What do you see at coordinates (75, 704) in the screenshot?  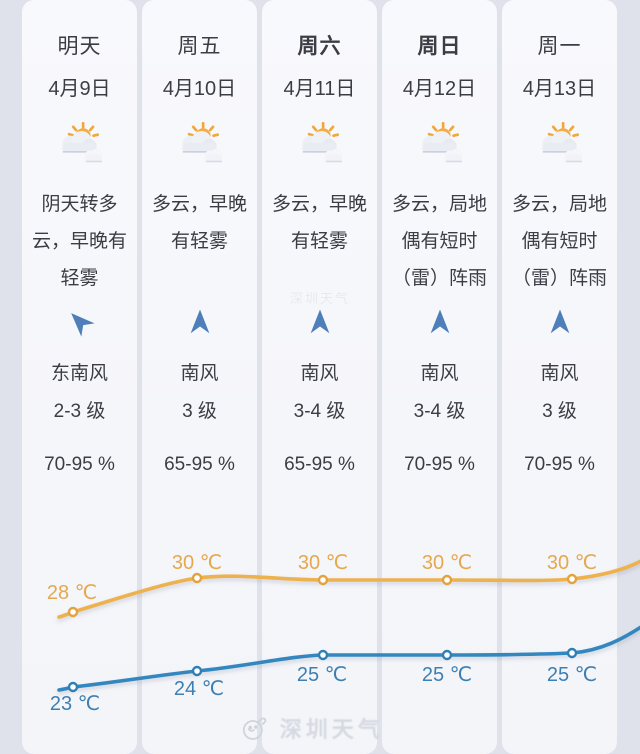 I see `low-temp-label: 23 ℃` at bounding box center [75, 704].